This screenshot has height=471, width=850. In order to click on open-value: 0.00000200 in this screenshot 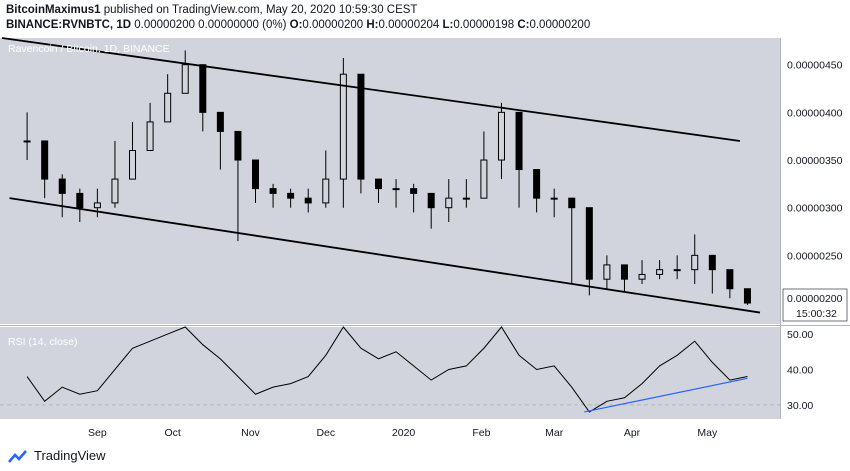, I will do `click(333, 25)`.